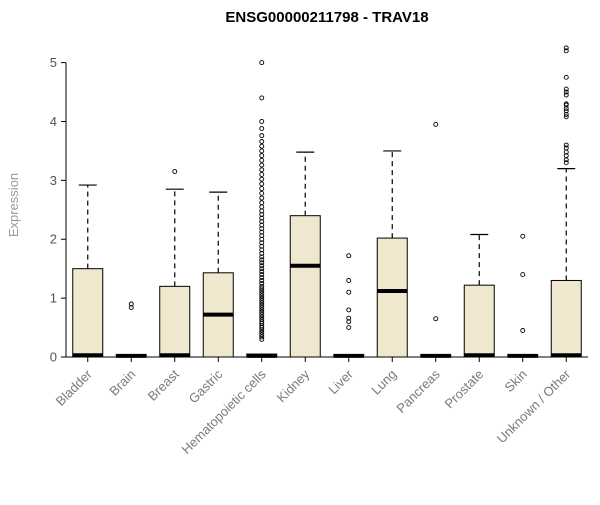 This screenshot has width=600, height=505. I want to click on x-tick-label: Lung, so click(383, 382).